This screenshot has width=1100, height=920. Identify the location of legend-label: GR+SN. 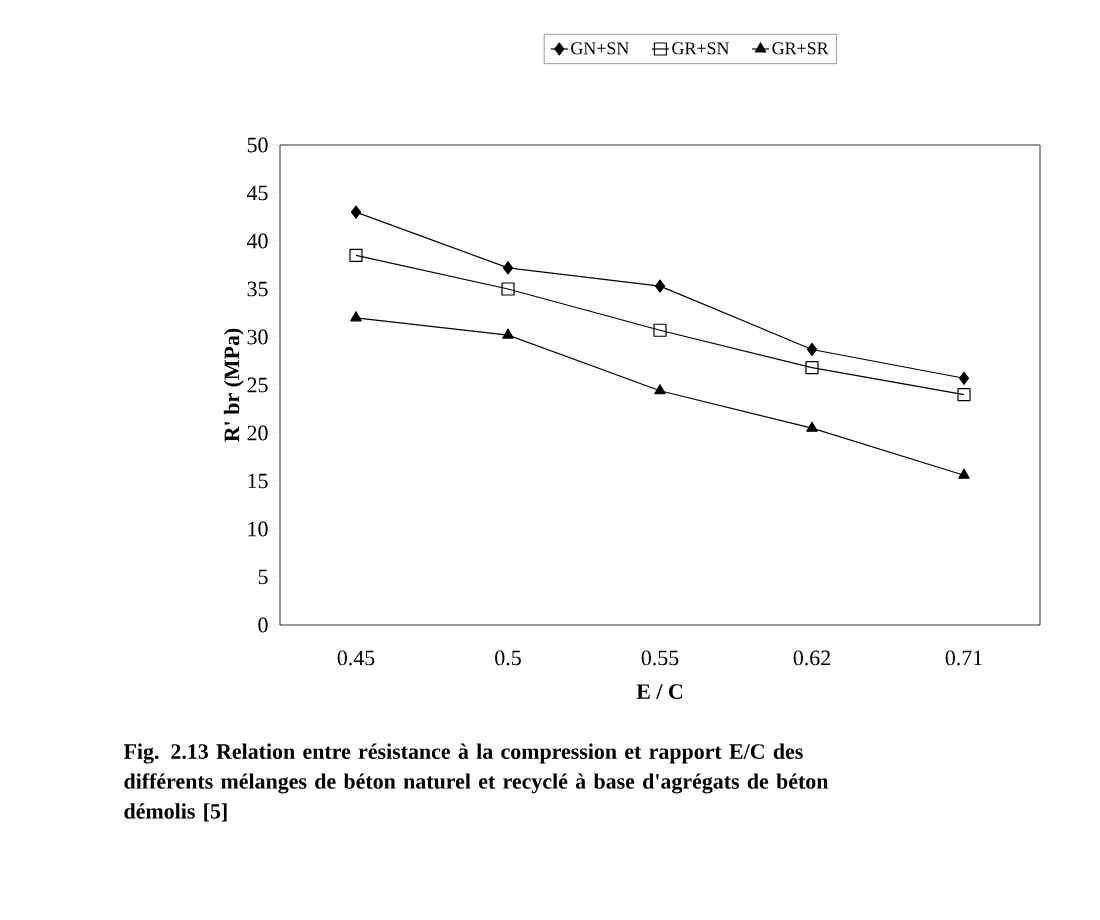
(701, 48).